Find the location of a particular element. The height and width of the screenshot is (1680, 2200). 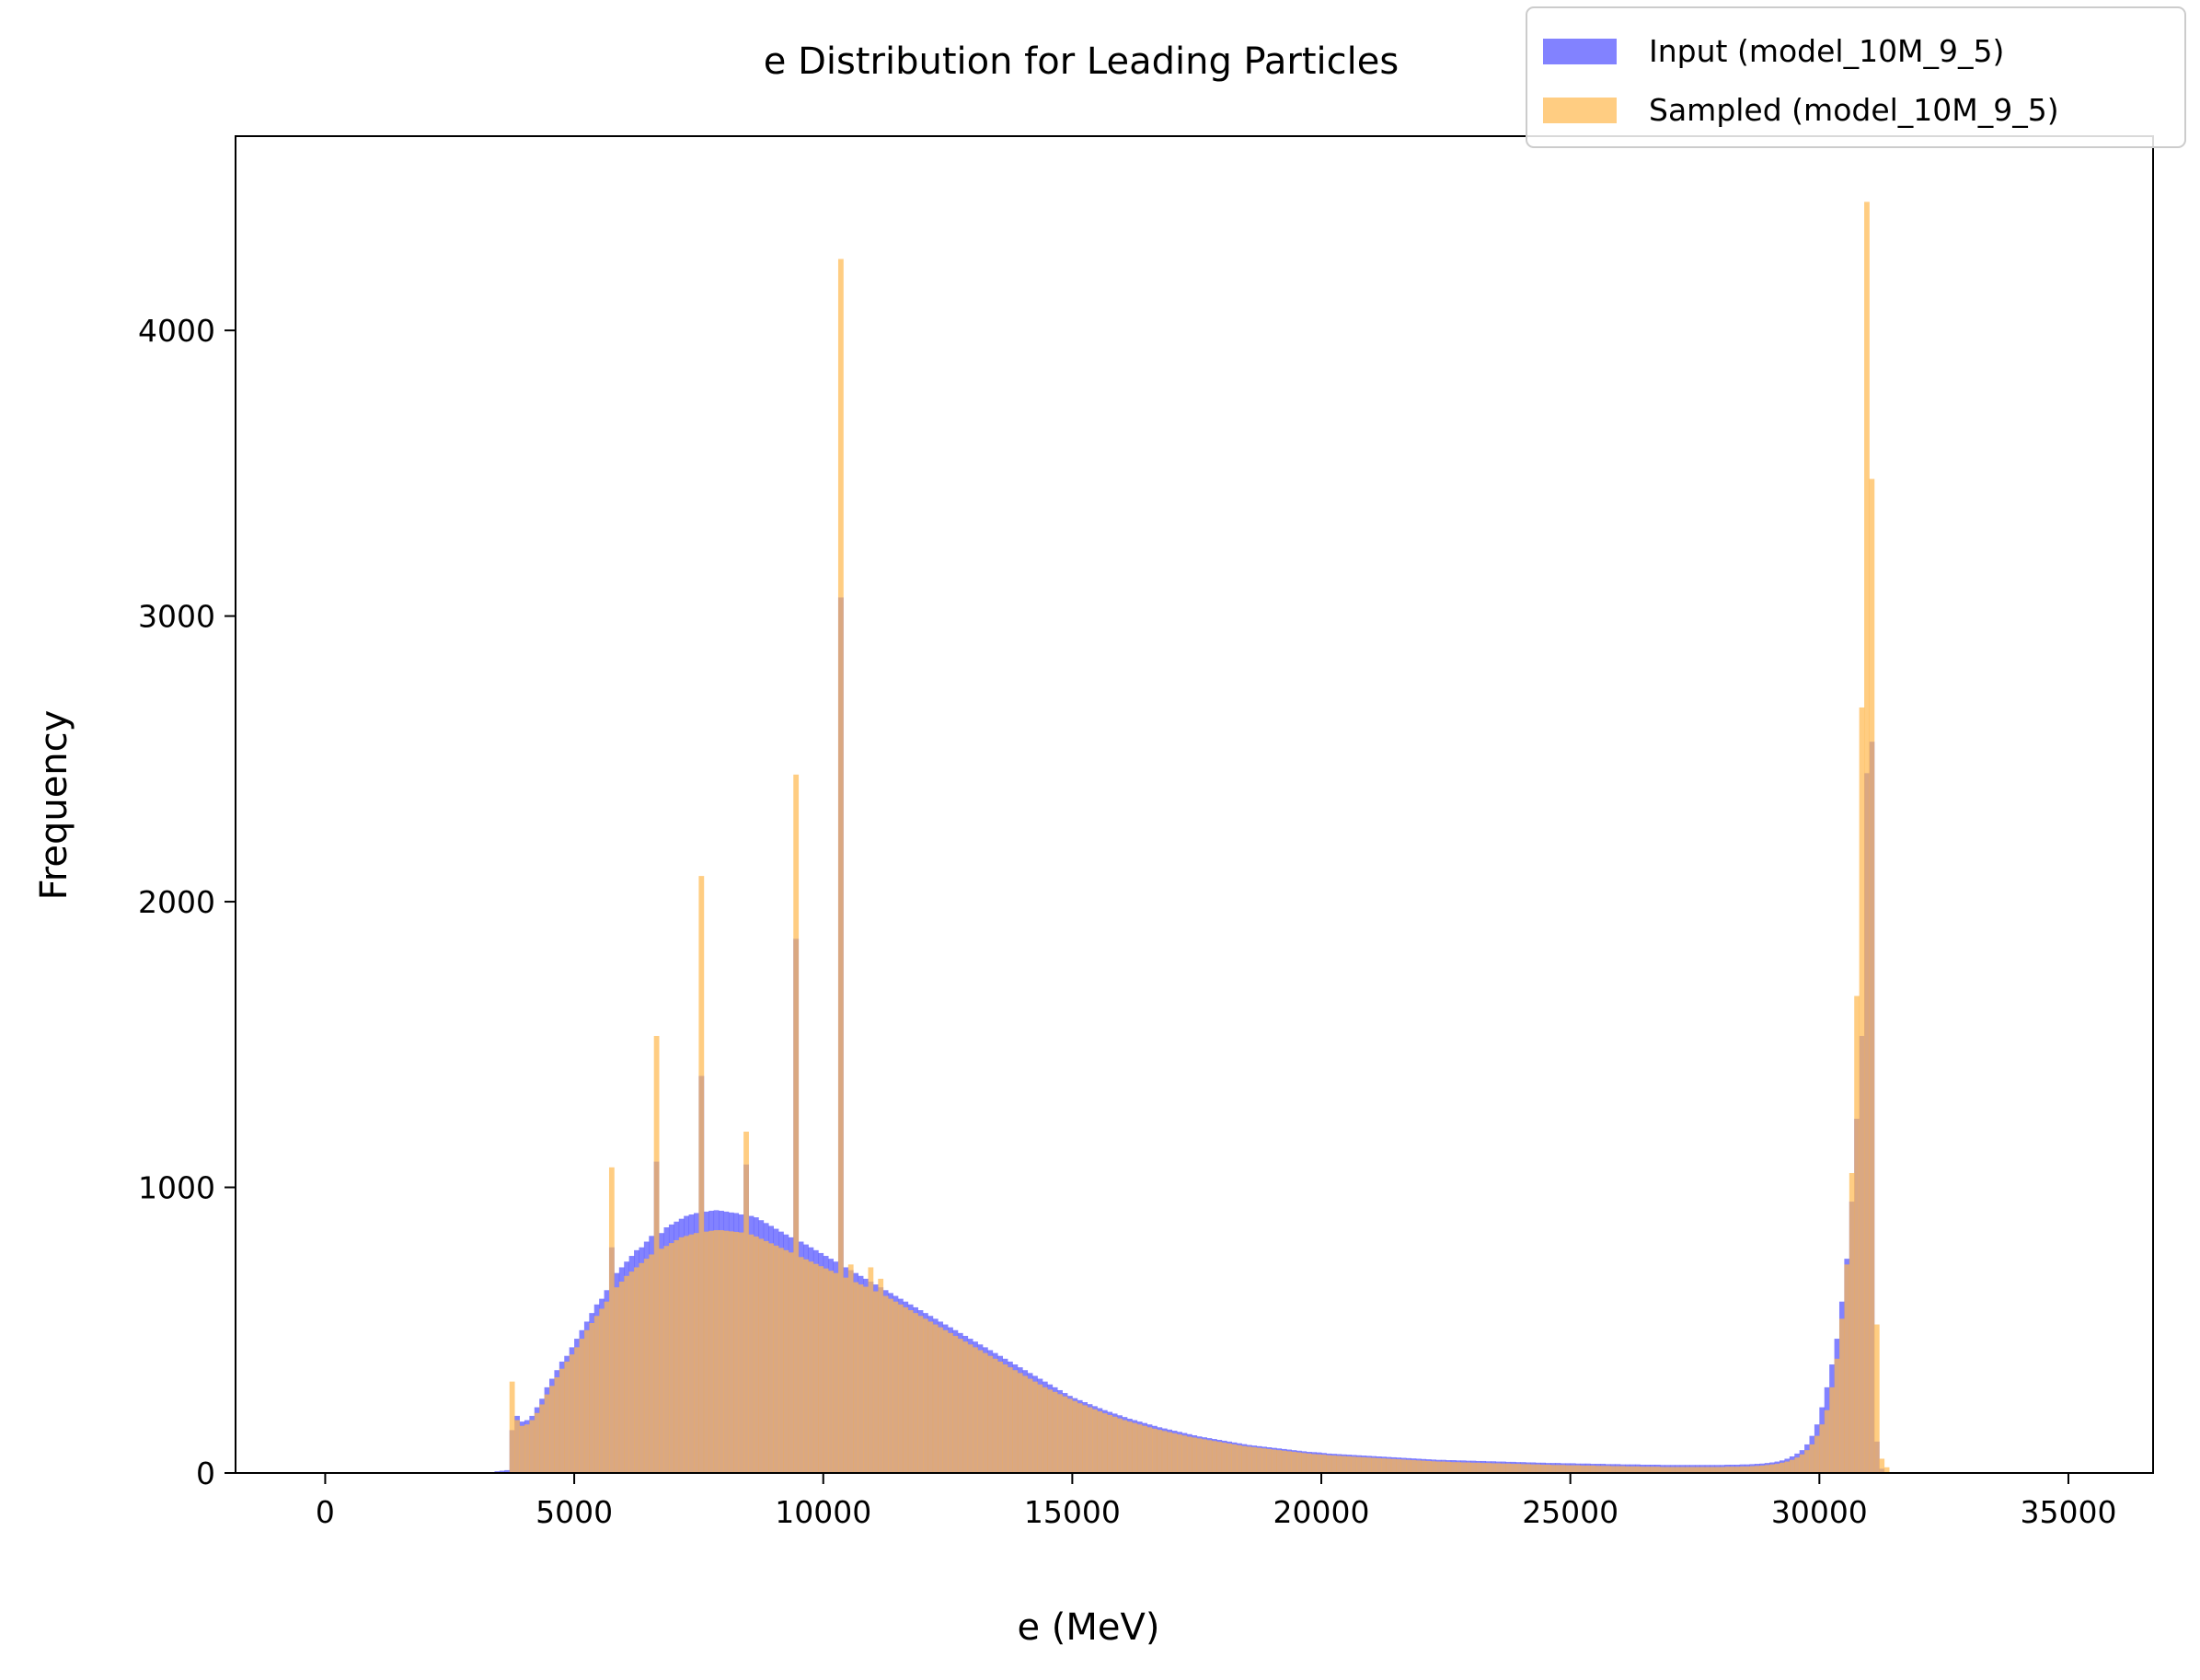

x-axis-label: e (MeV) is located at coordinates (1088, 1627).